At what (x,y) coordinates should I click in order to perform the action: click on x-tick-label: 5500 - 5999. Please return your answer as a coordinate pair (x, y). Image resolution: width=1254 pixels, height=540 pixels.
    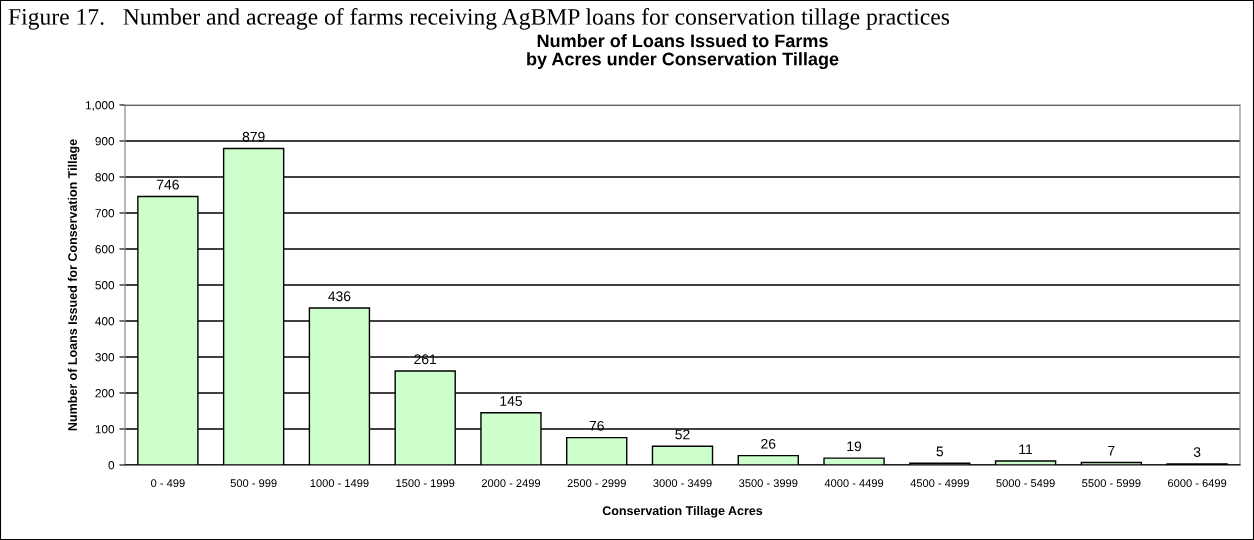
    Looking at the image, I should click on (1111, 483).